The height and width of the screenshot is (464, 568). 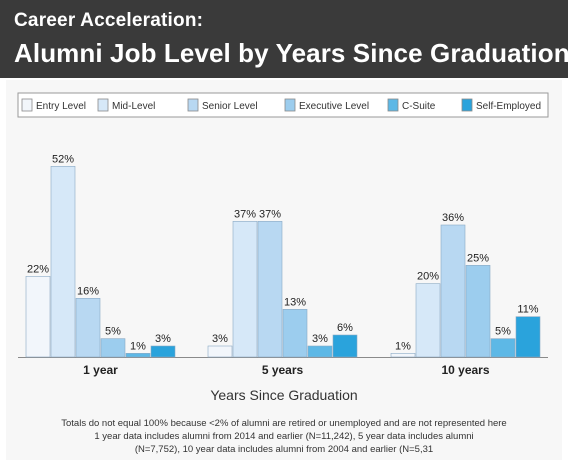 I want to click on legend-item-self-employed: Self-Employed, so click(x=501, y=105).